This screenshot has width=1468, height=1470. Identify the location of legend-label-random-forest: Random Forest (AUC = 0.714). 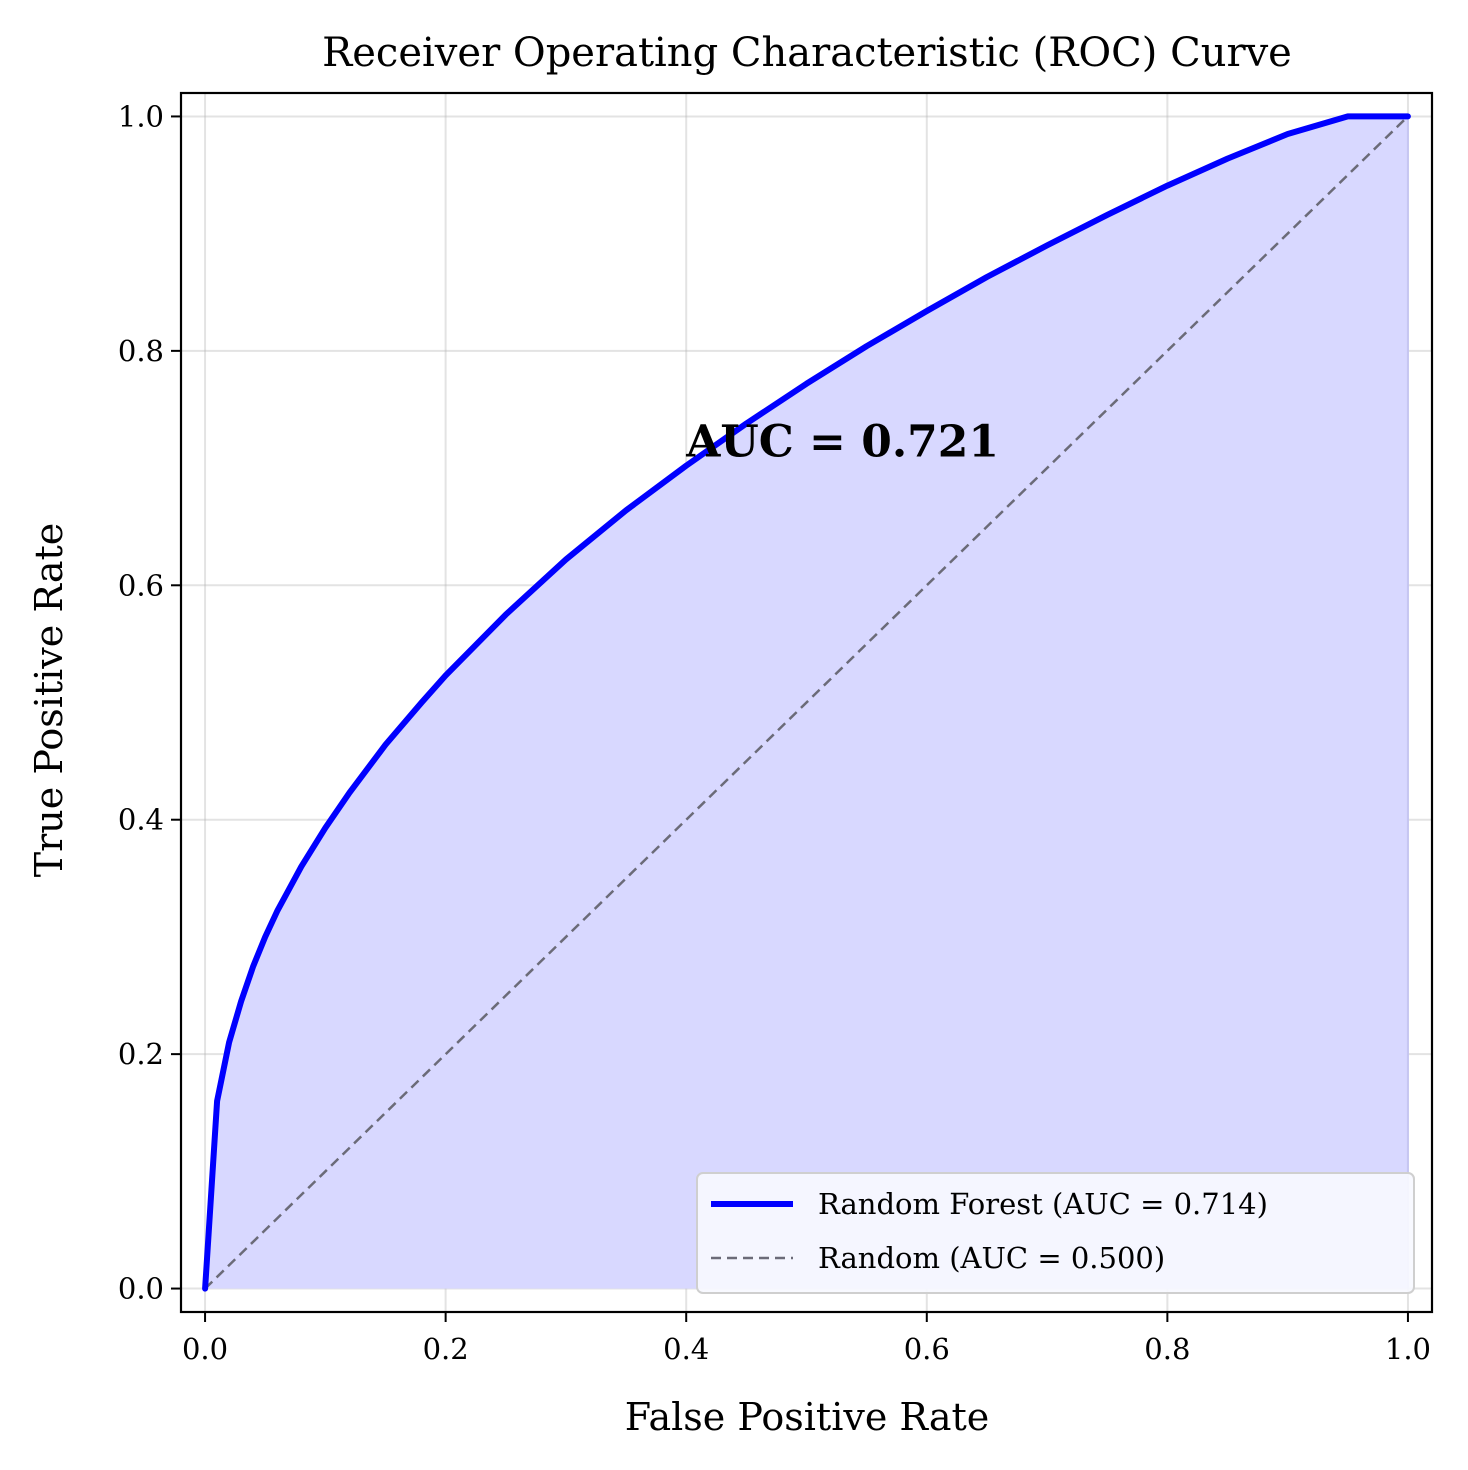
(1043, 1204).